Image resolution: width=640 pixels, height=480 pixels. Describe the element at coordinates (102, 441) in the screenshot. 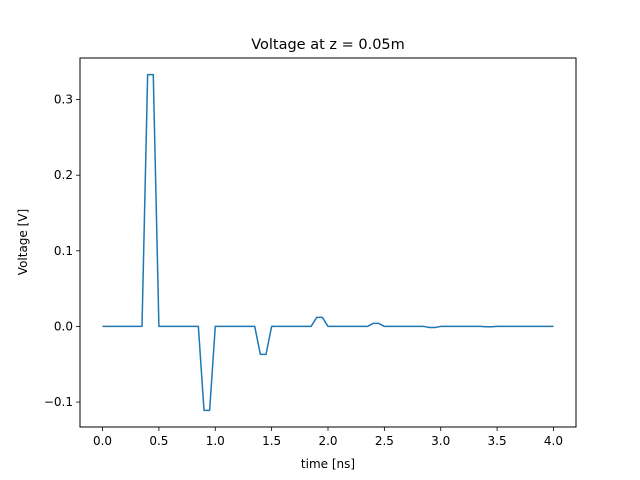

I see `x-tick-label: 0.0` at that location.